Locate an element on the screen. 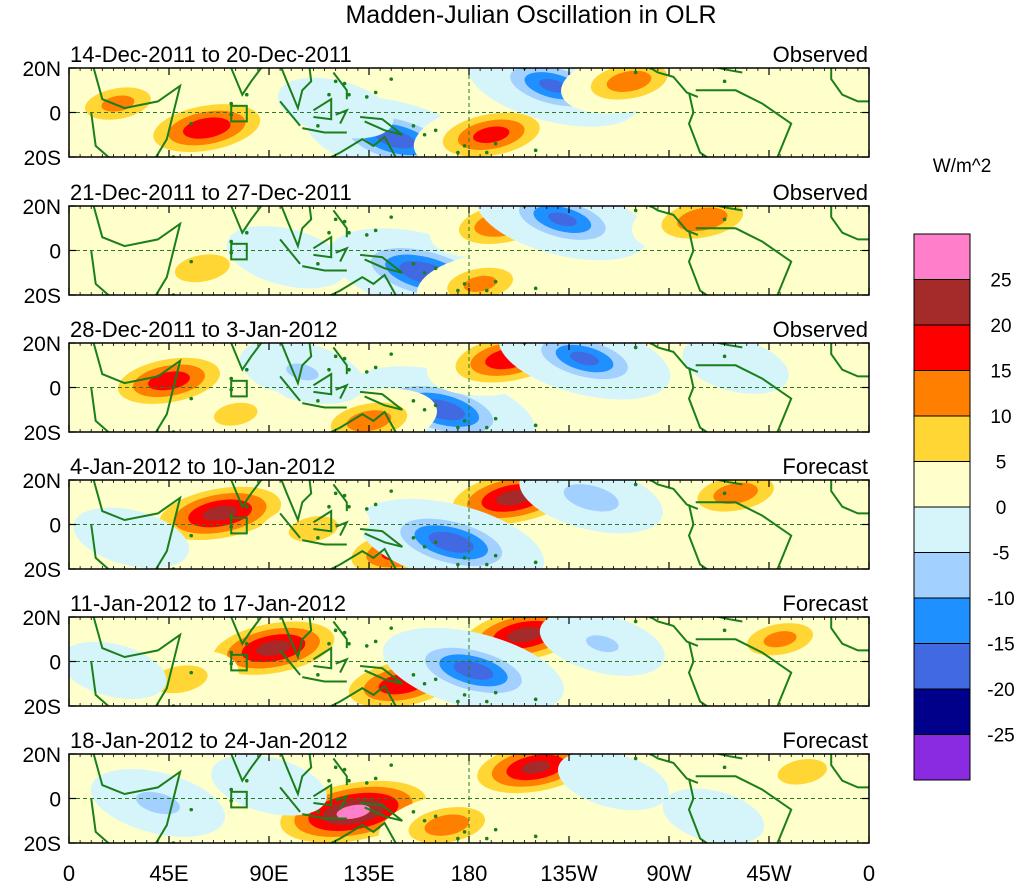 The height and width of the screenshot is (887, 1021). map-panel: 20N 0 20S 4-Jan-2012 to 10-Jan-2012 Forecast is located at coordinates (446, 518).